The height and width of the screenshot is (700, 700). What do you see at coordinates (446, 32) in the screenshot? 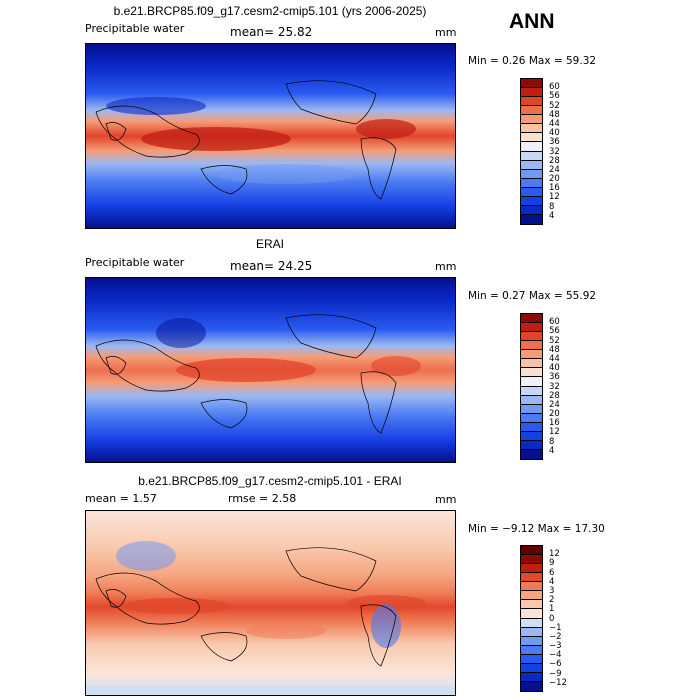
I see `panel1-units: mm` at bounding box center [446, 32].